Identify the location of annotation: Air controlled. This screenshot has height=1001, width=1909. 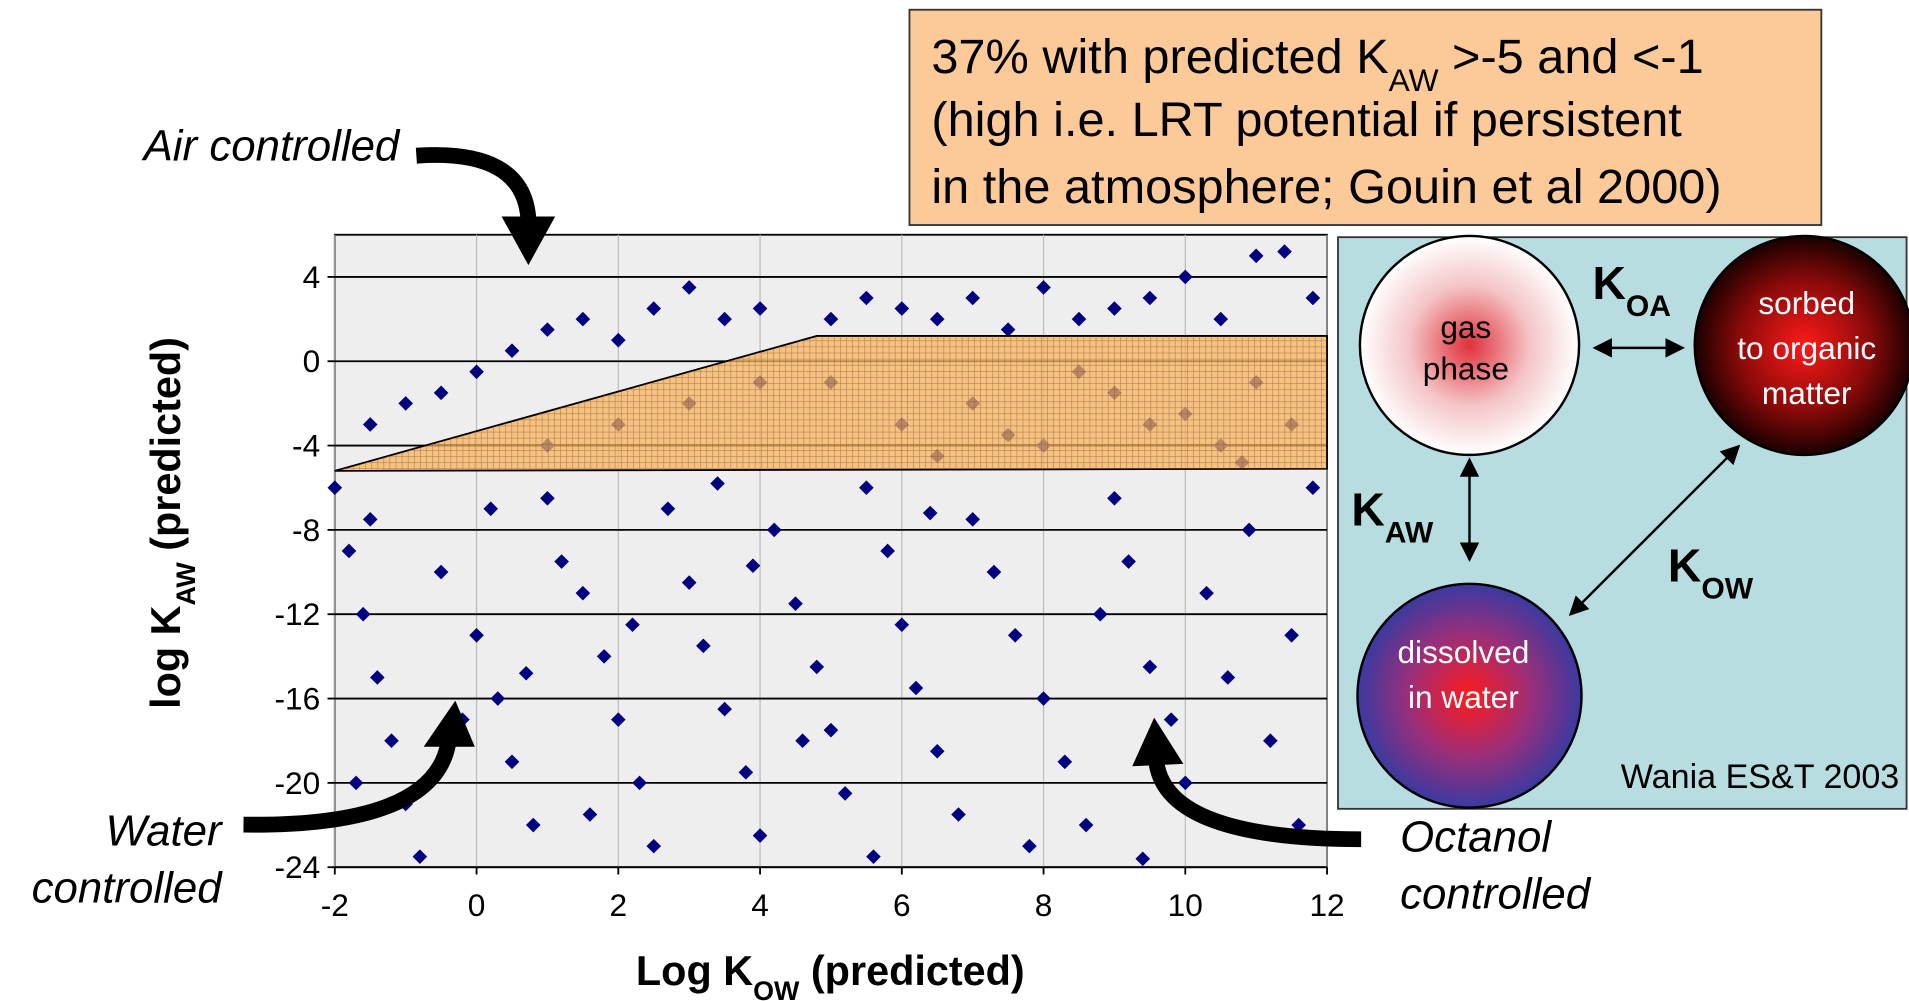
(271, 146).